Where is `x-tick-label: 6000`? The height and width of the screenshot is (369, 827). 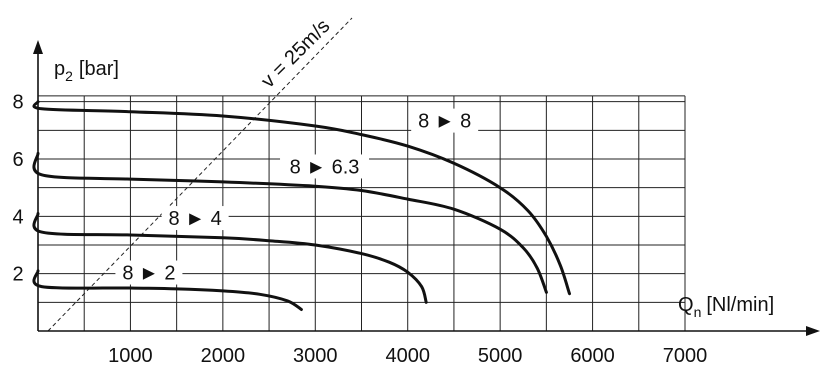
x-tick-label: 6000 is located at coordinates (592, 356).